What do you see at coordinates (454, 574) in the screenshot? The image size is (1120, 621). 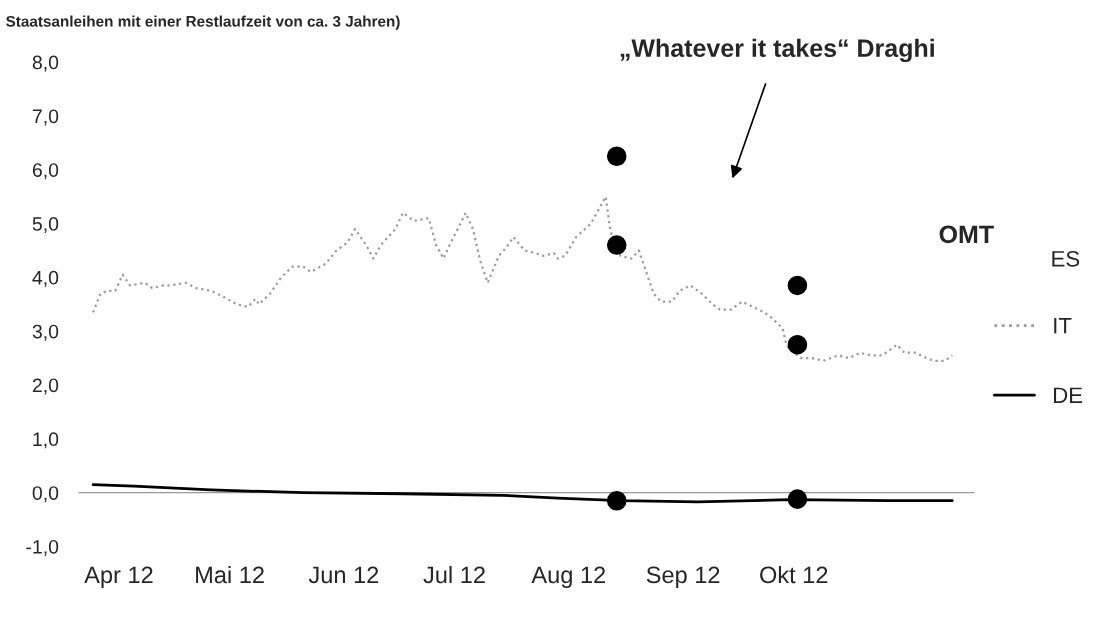 I see `x-tick-label: Jul 12` at bounding box center [454, 574].